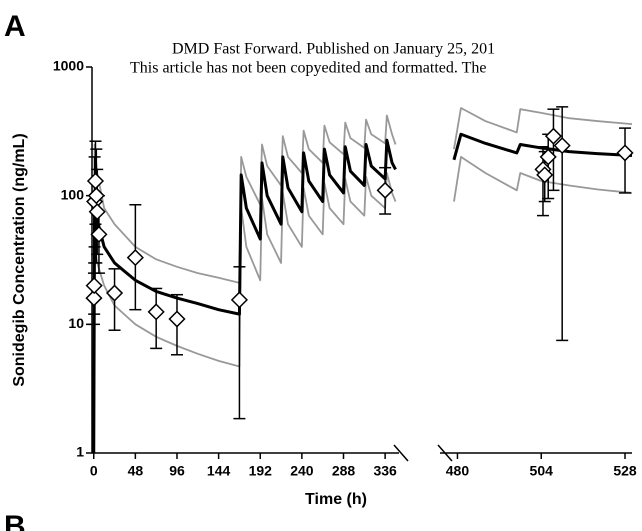 Image resolution: width=642 pixels, height=531 pixels. Describe the element at coordinates (80, 452) in the screenshot. I see `y-tick-label: 1` at that location.